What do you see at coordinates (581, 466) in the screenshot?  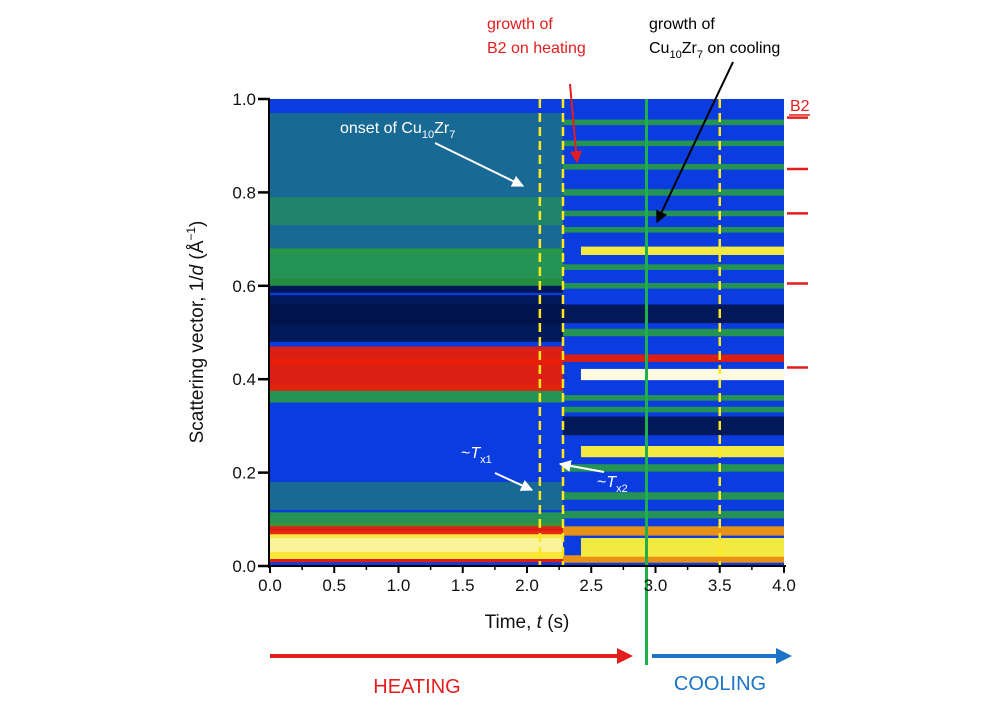 I see `arrow-tx2` at bounding box center [581, 466].